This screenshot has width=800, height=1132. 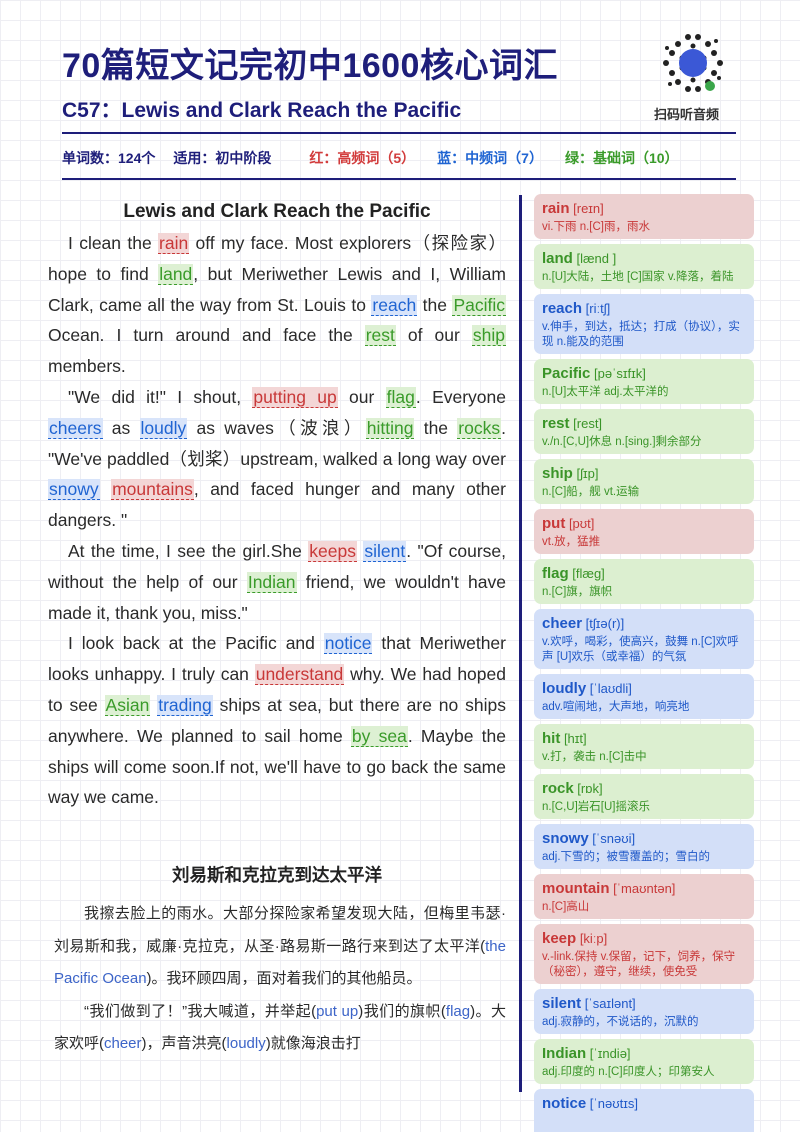 I want to click on article-text: as waves（波浪）, so click(x=276, y=427).